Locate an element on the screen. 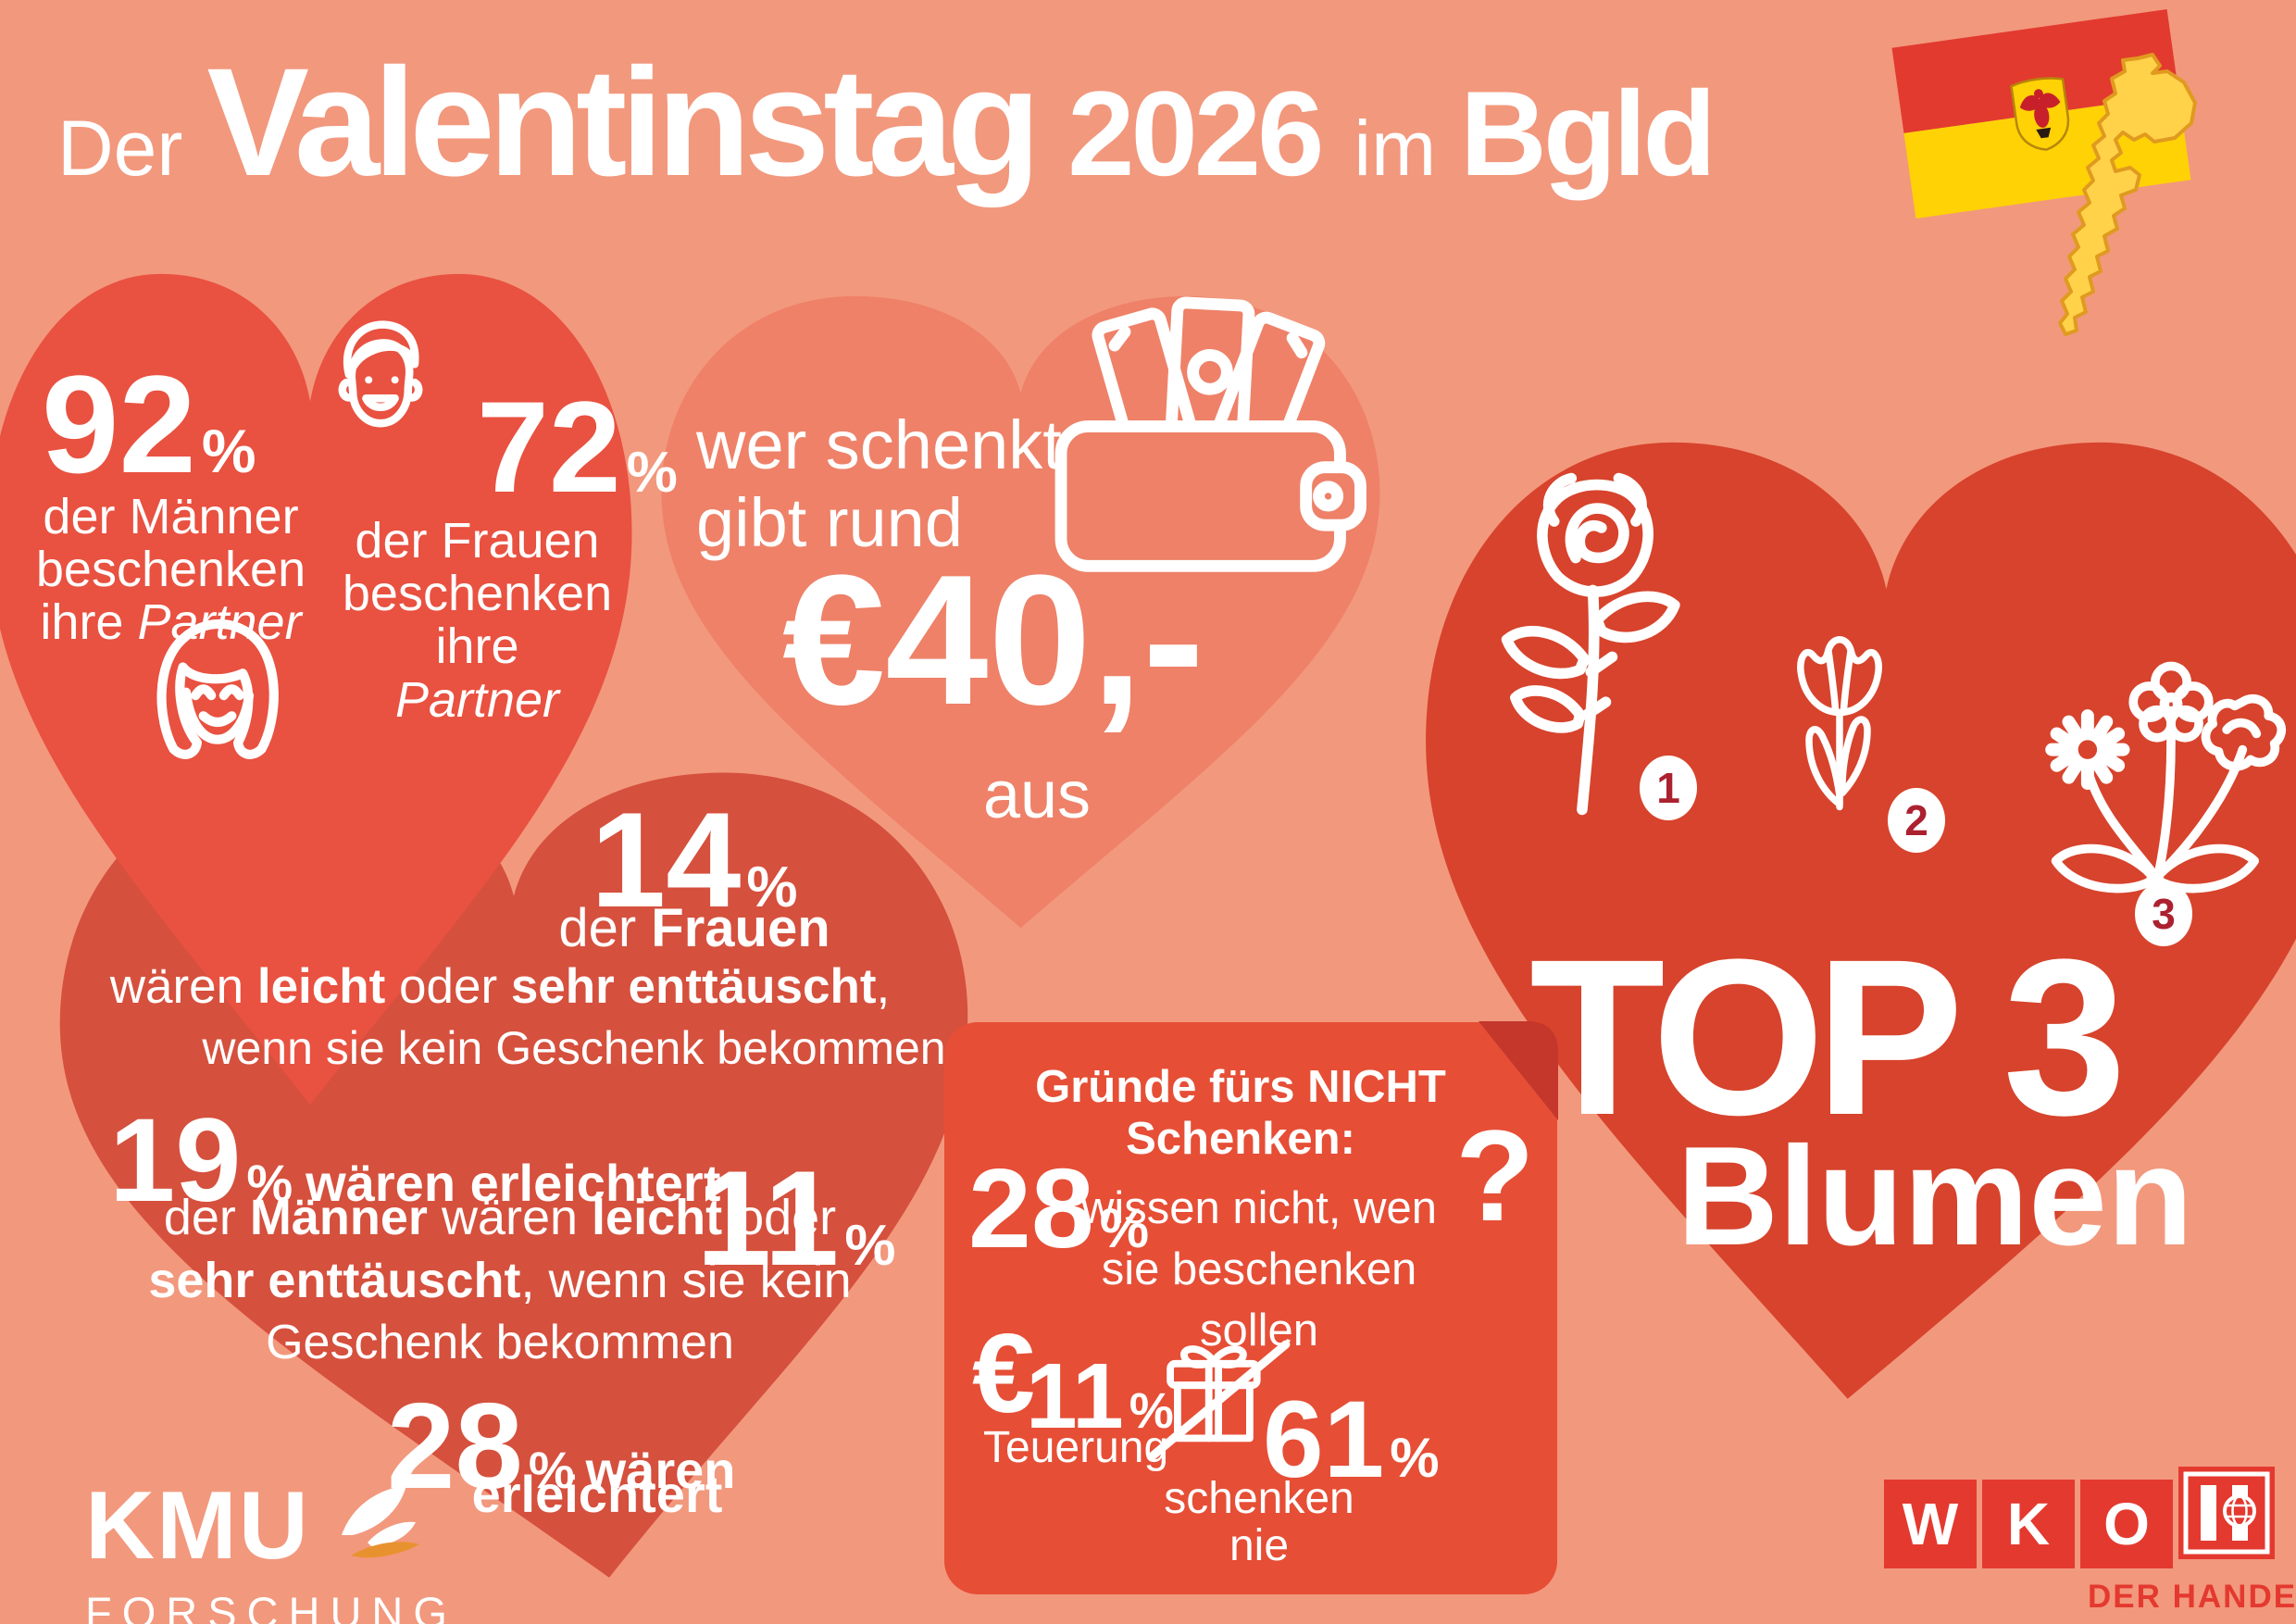 This screenshot has height=1624, width=2296. seg-bold: Männer is located at coordinates (338, 1217).